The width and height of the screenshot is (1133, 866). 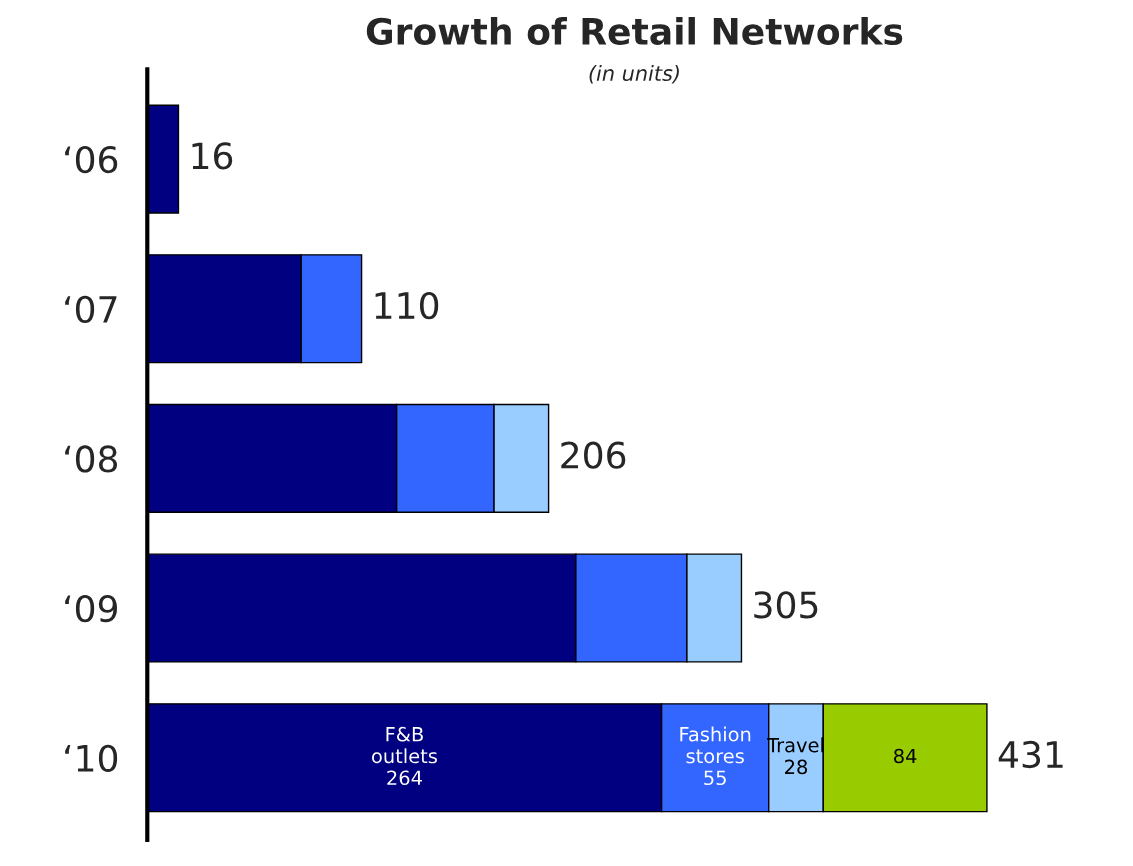 What do you see at coordinates (91, 758) in the screenshot?
I see `y-tick-label: ‘10` at bounding box center [91, 758].